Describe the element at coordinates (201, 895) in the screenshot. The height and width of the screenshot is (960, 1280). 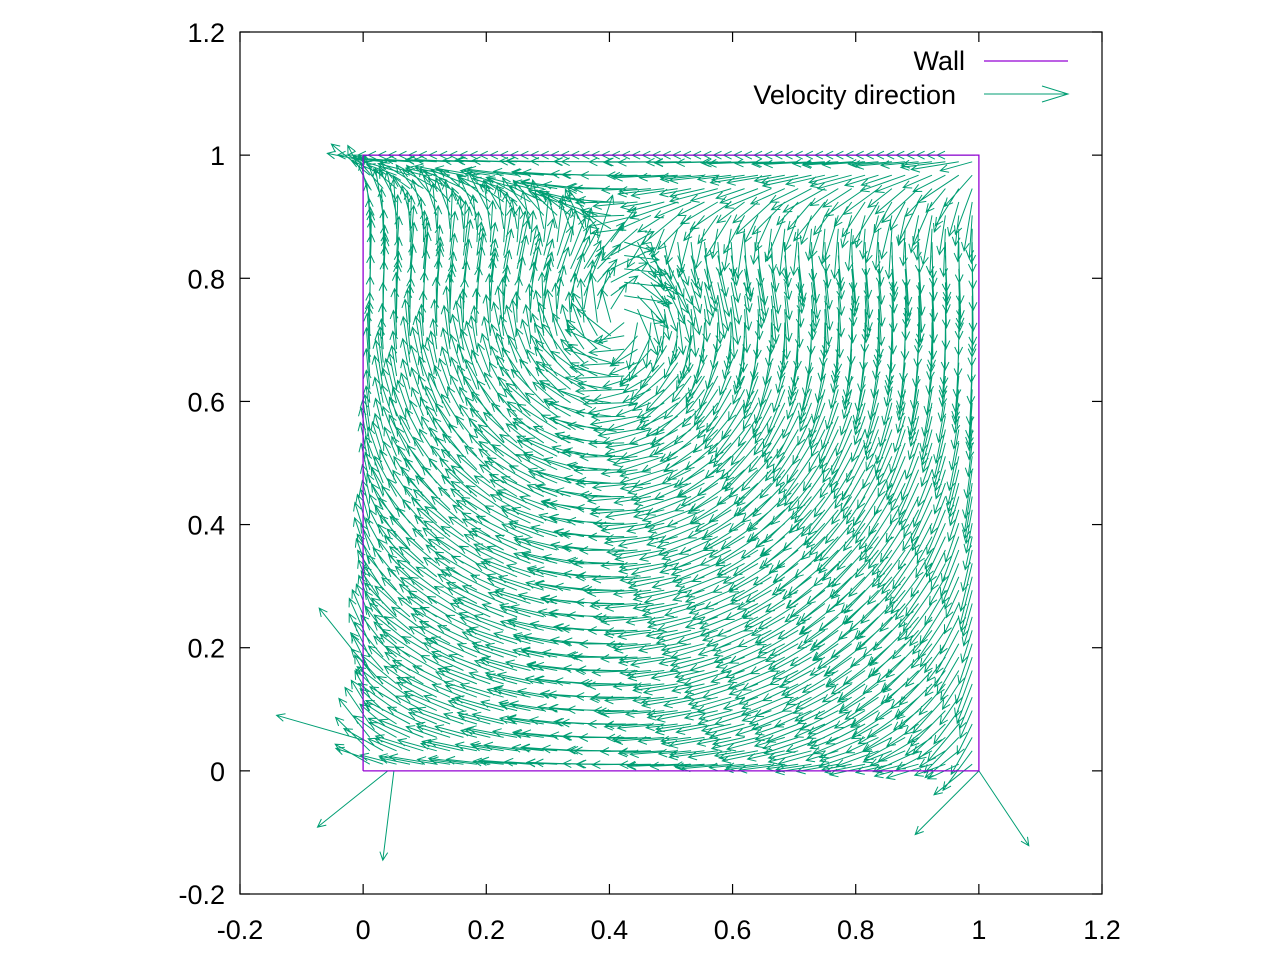
I see `y-tick-label: -0.2` at that location.